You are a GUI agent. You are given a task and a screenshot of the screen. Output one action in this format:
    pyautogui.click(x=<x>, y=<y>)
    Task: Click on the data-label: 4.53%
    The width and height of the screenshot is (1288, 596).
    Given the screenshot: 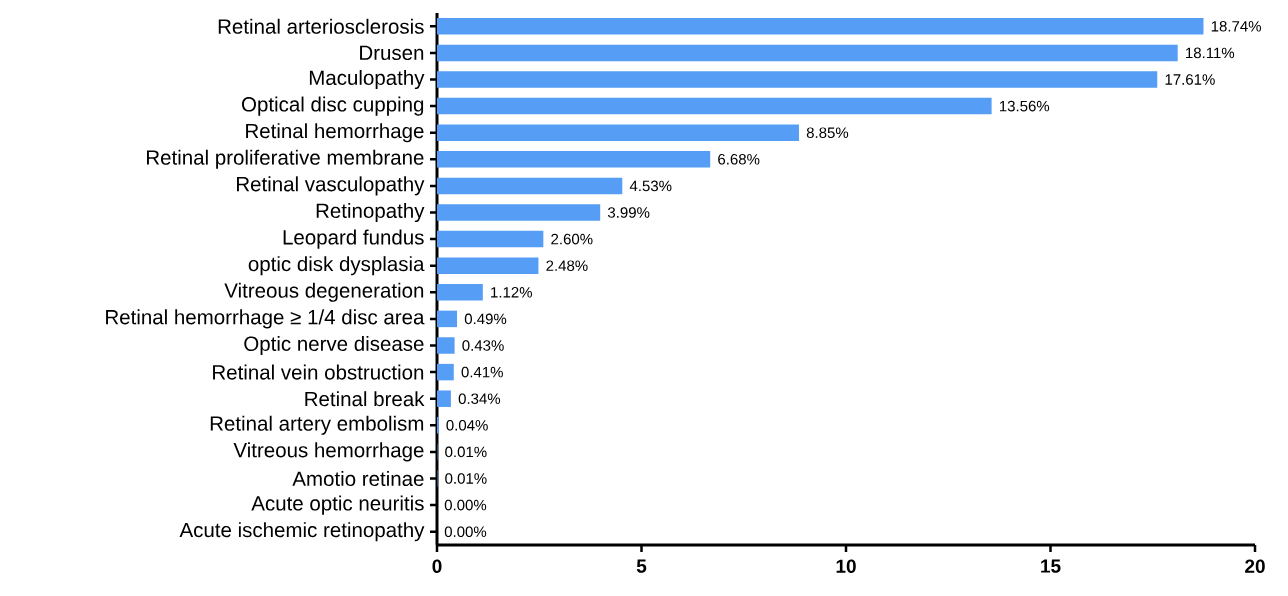 What is the action you would take?
    pyautogui.click(x=650, y=186)
    